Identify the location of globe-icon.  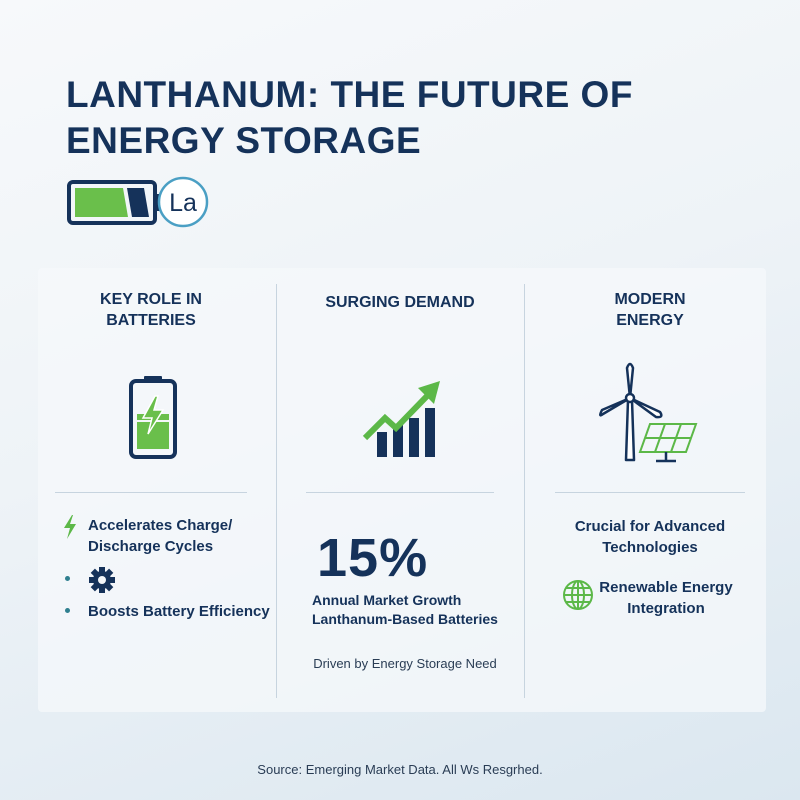
(578, 595).